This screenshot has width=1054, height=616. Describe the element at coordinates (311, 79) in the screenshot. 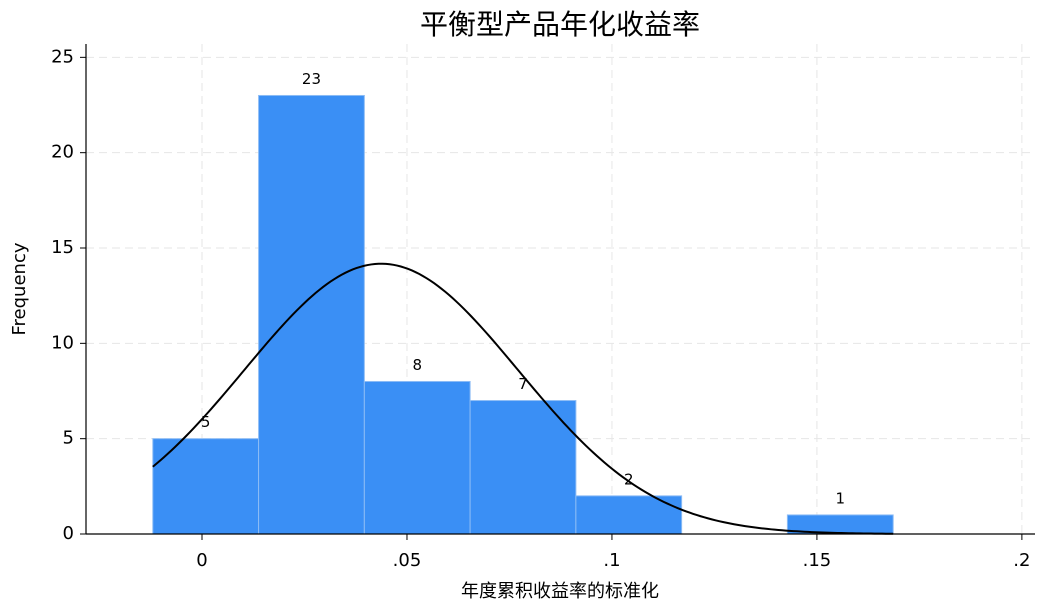

I see `data-label: 23` at that location.